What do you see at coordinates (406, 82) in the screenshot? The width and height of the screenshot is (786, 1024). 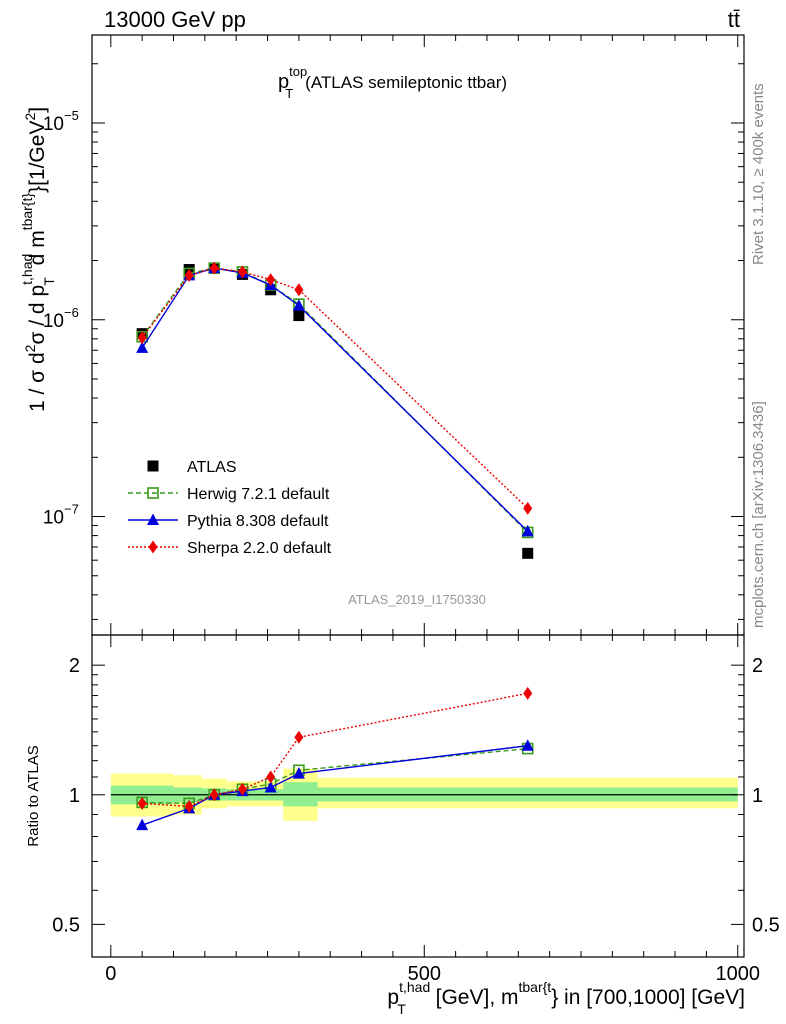 I see `plot-title-rest: (ATLAS semileptonic ttbar)` at bounding box center [406, 82].